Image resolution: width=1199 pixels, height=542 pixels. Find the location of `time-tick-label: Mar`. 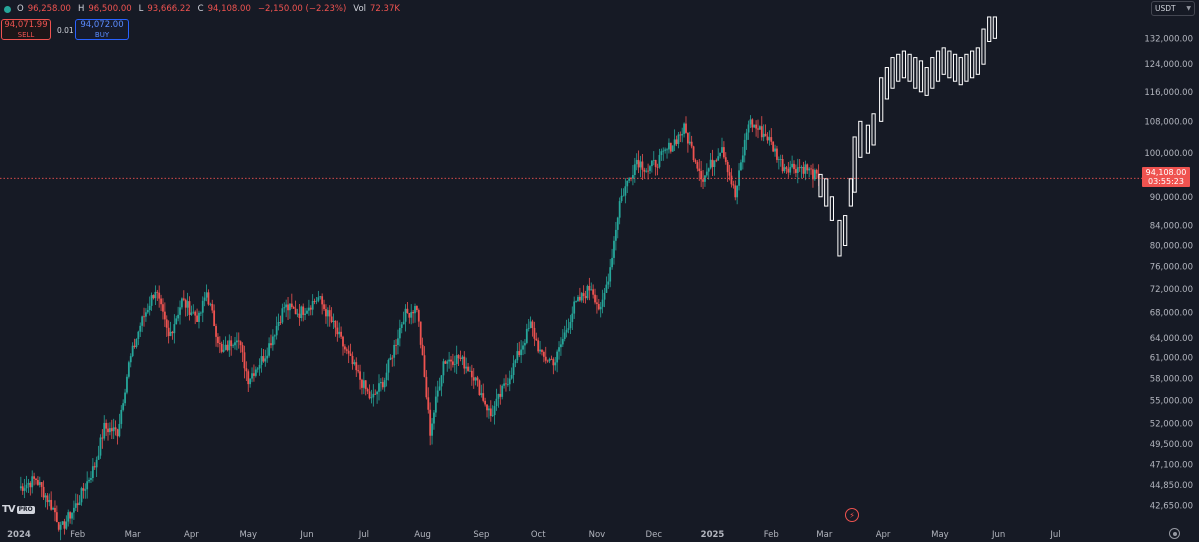

time-tick-label: Mar is located at coordinates (824, 535).